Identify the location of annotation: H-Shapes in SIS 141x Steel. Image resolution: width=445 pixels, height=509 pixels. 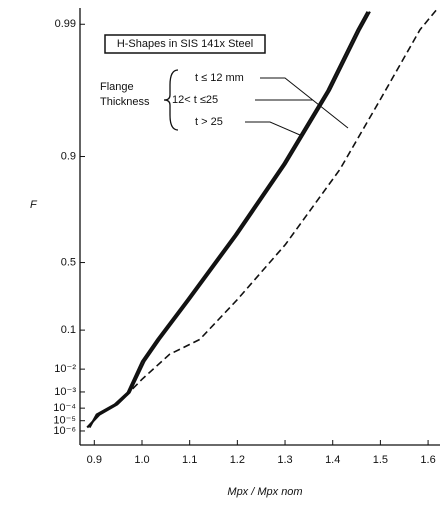
(185, 44).